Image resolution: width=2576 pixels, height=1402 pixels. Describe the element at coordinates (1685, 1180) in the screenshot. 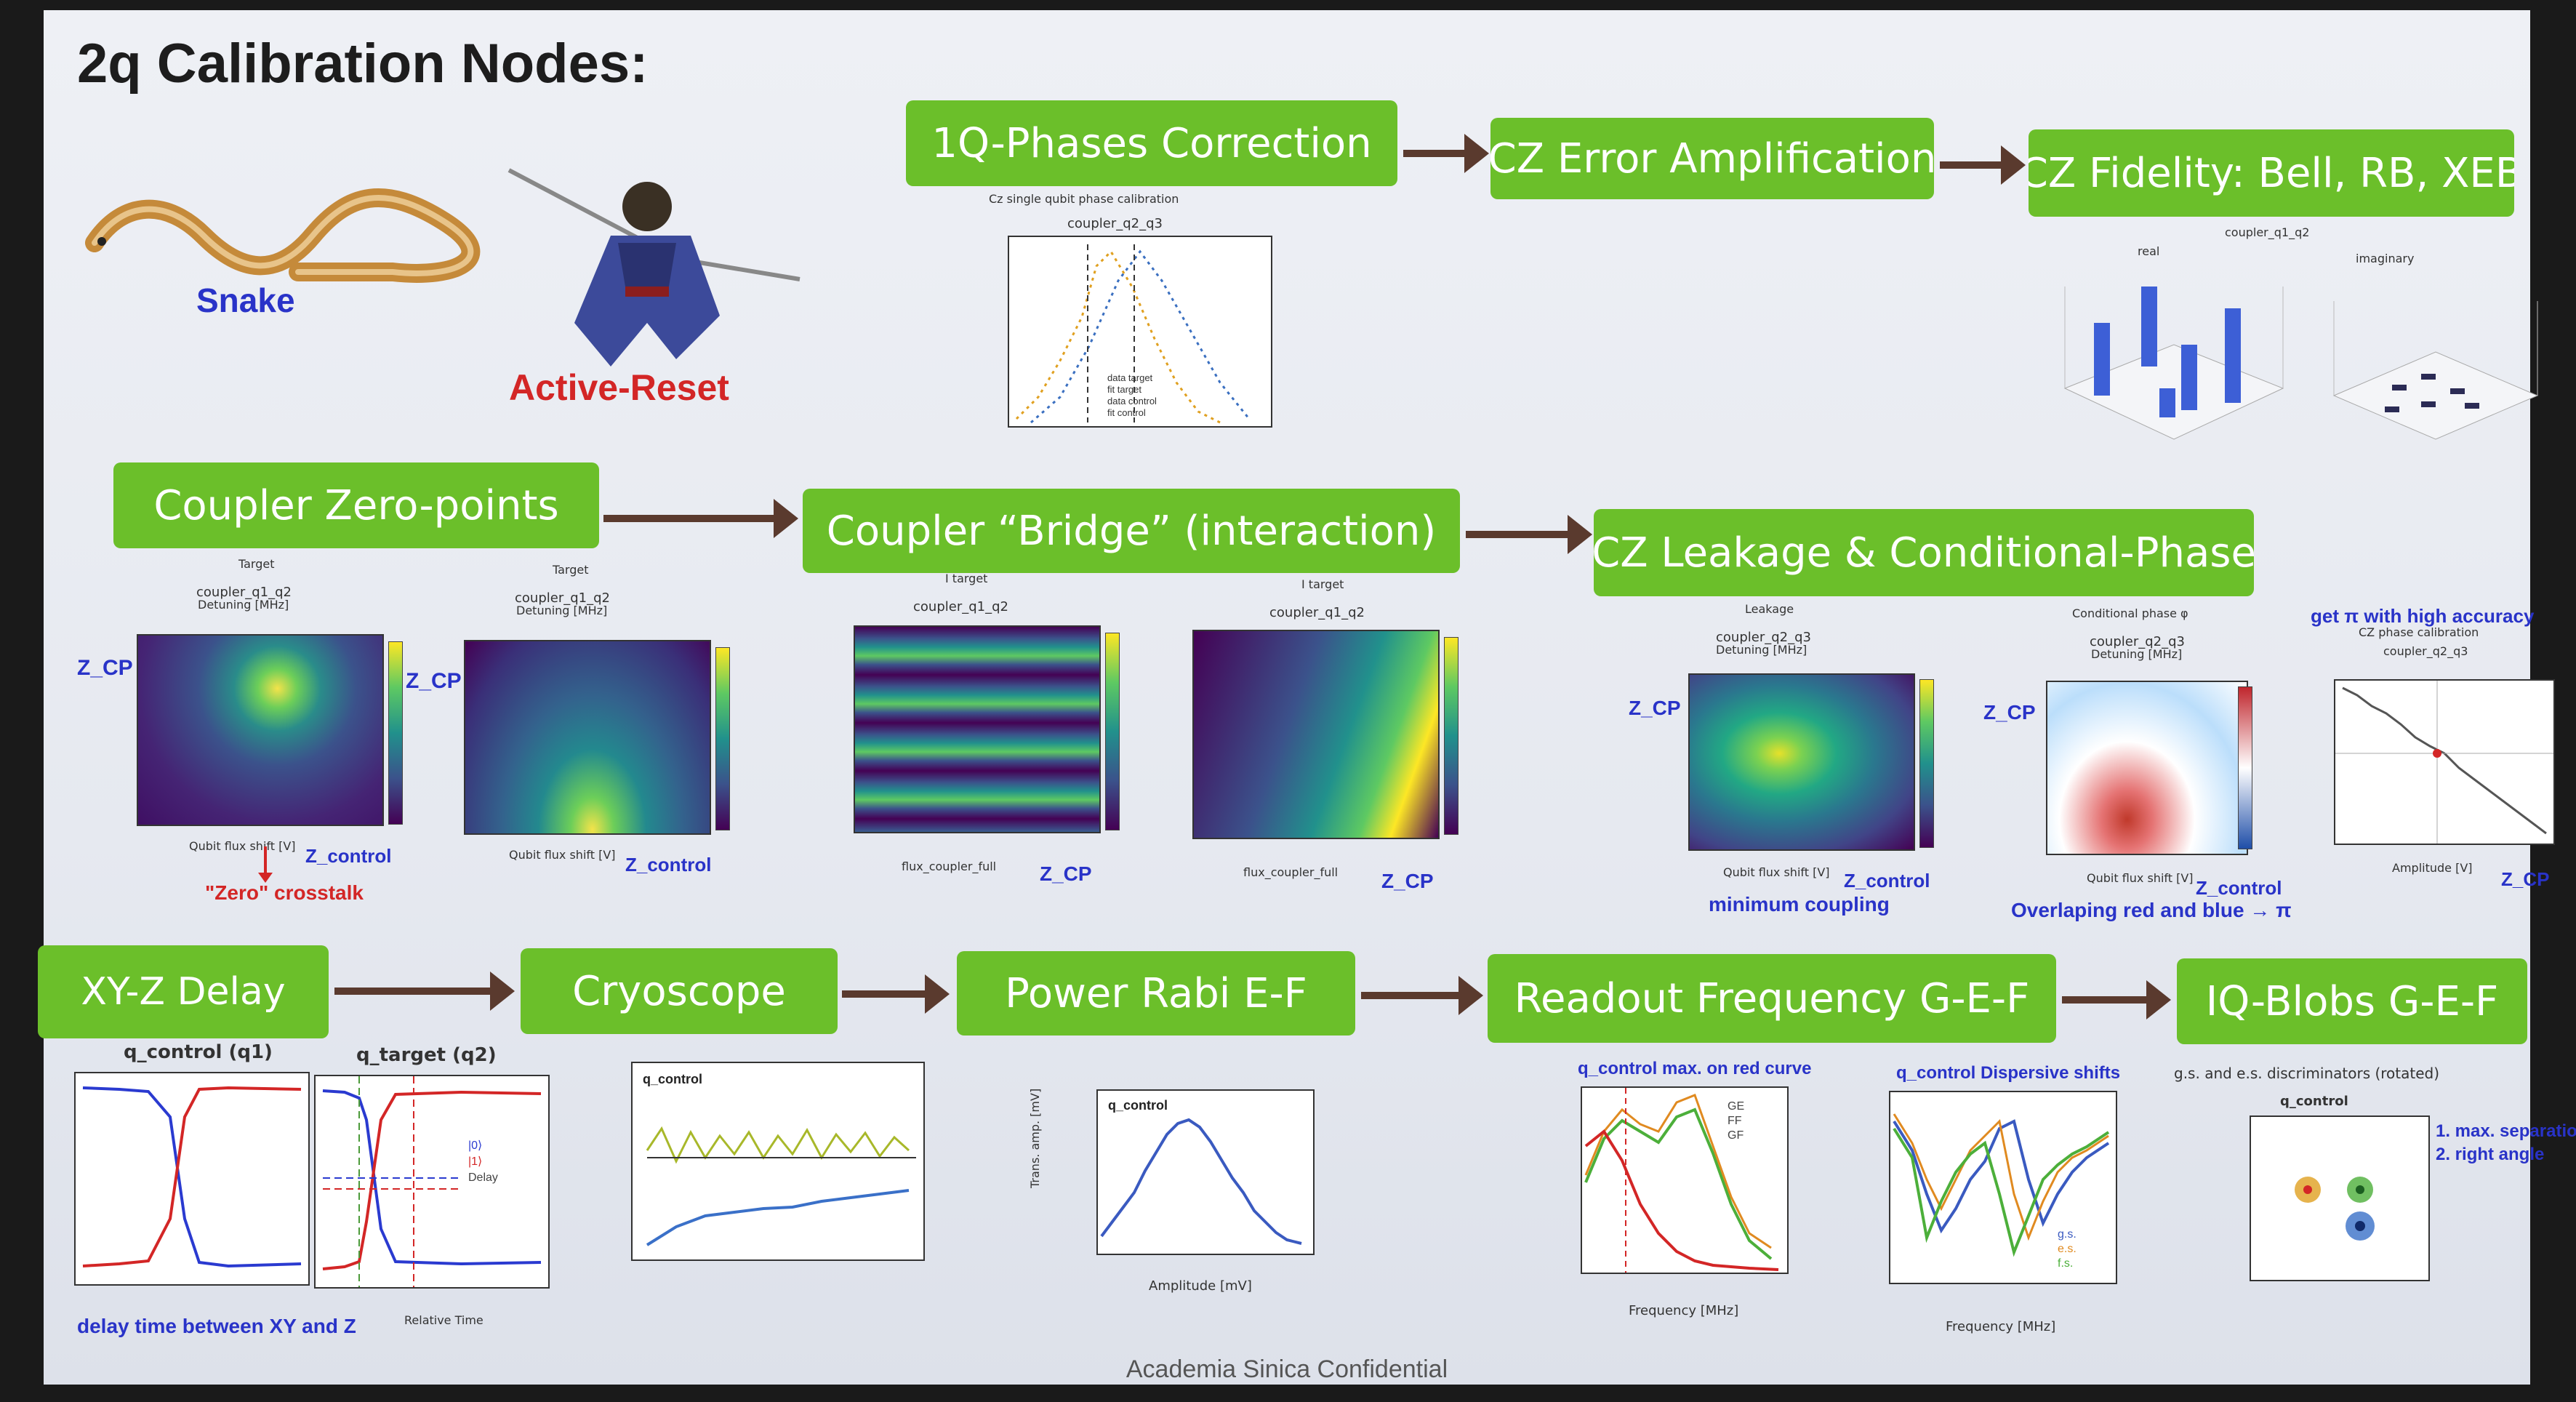

I see `readout-plot-1: GE FF GF` at that location.